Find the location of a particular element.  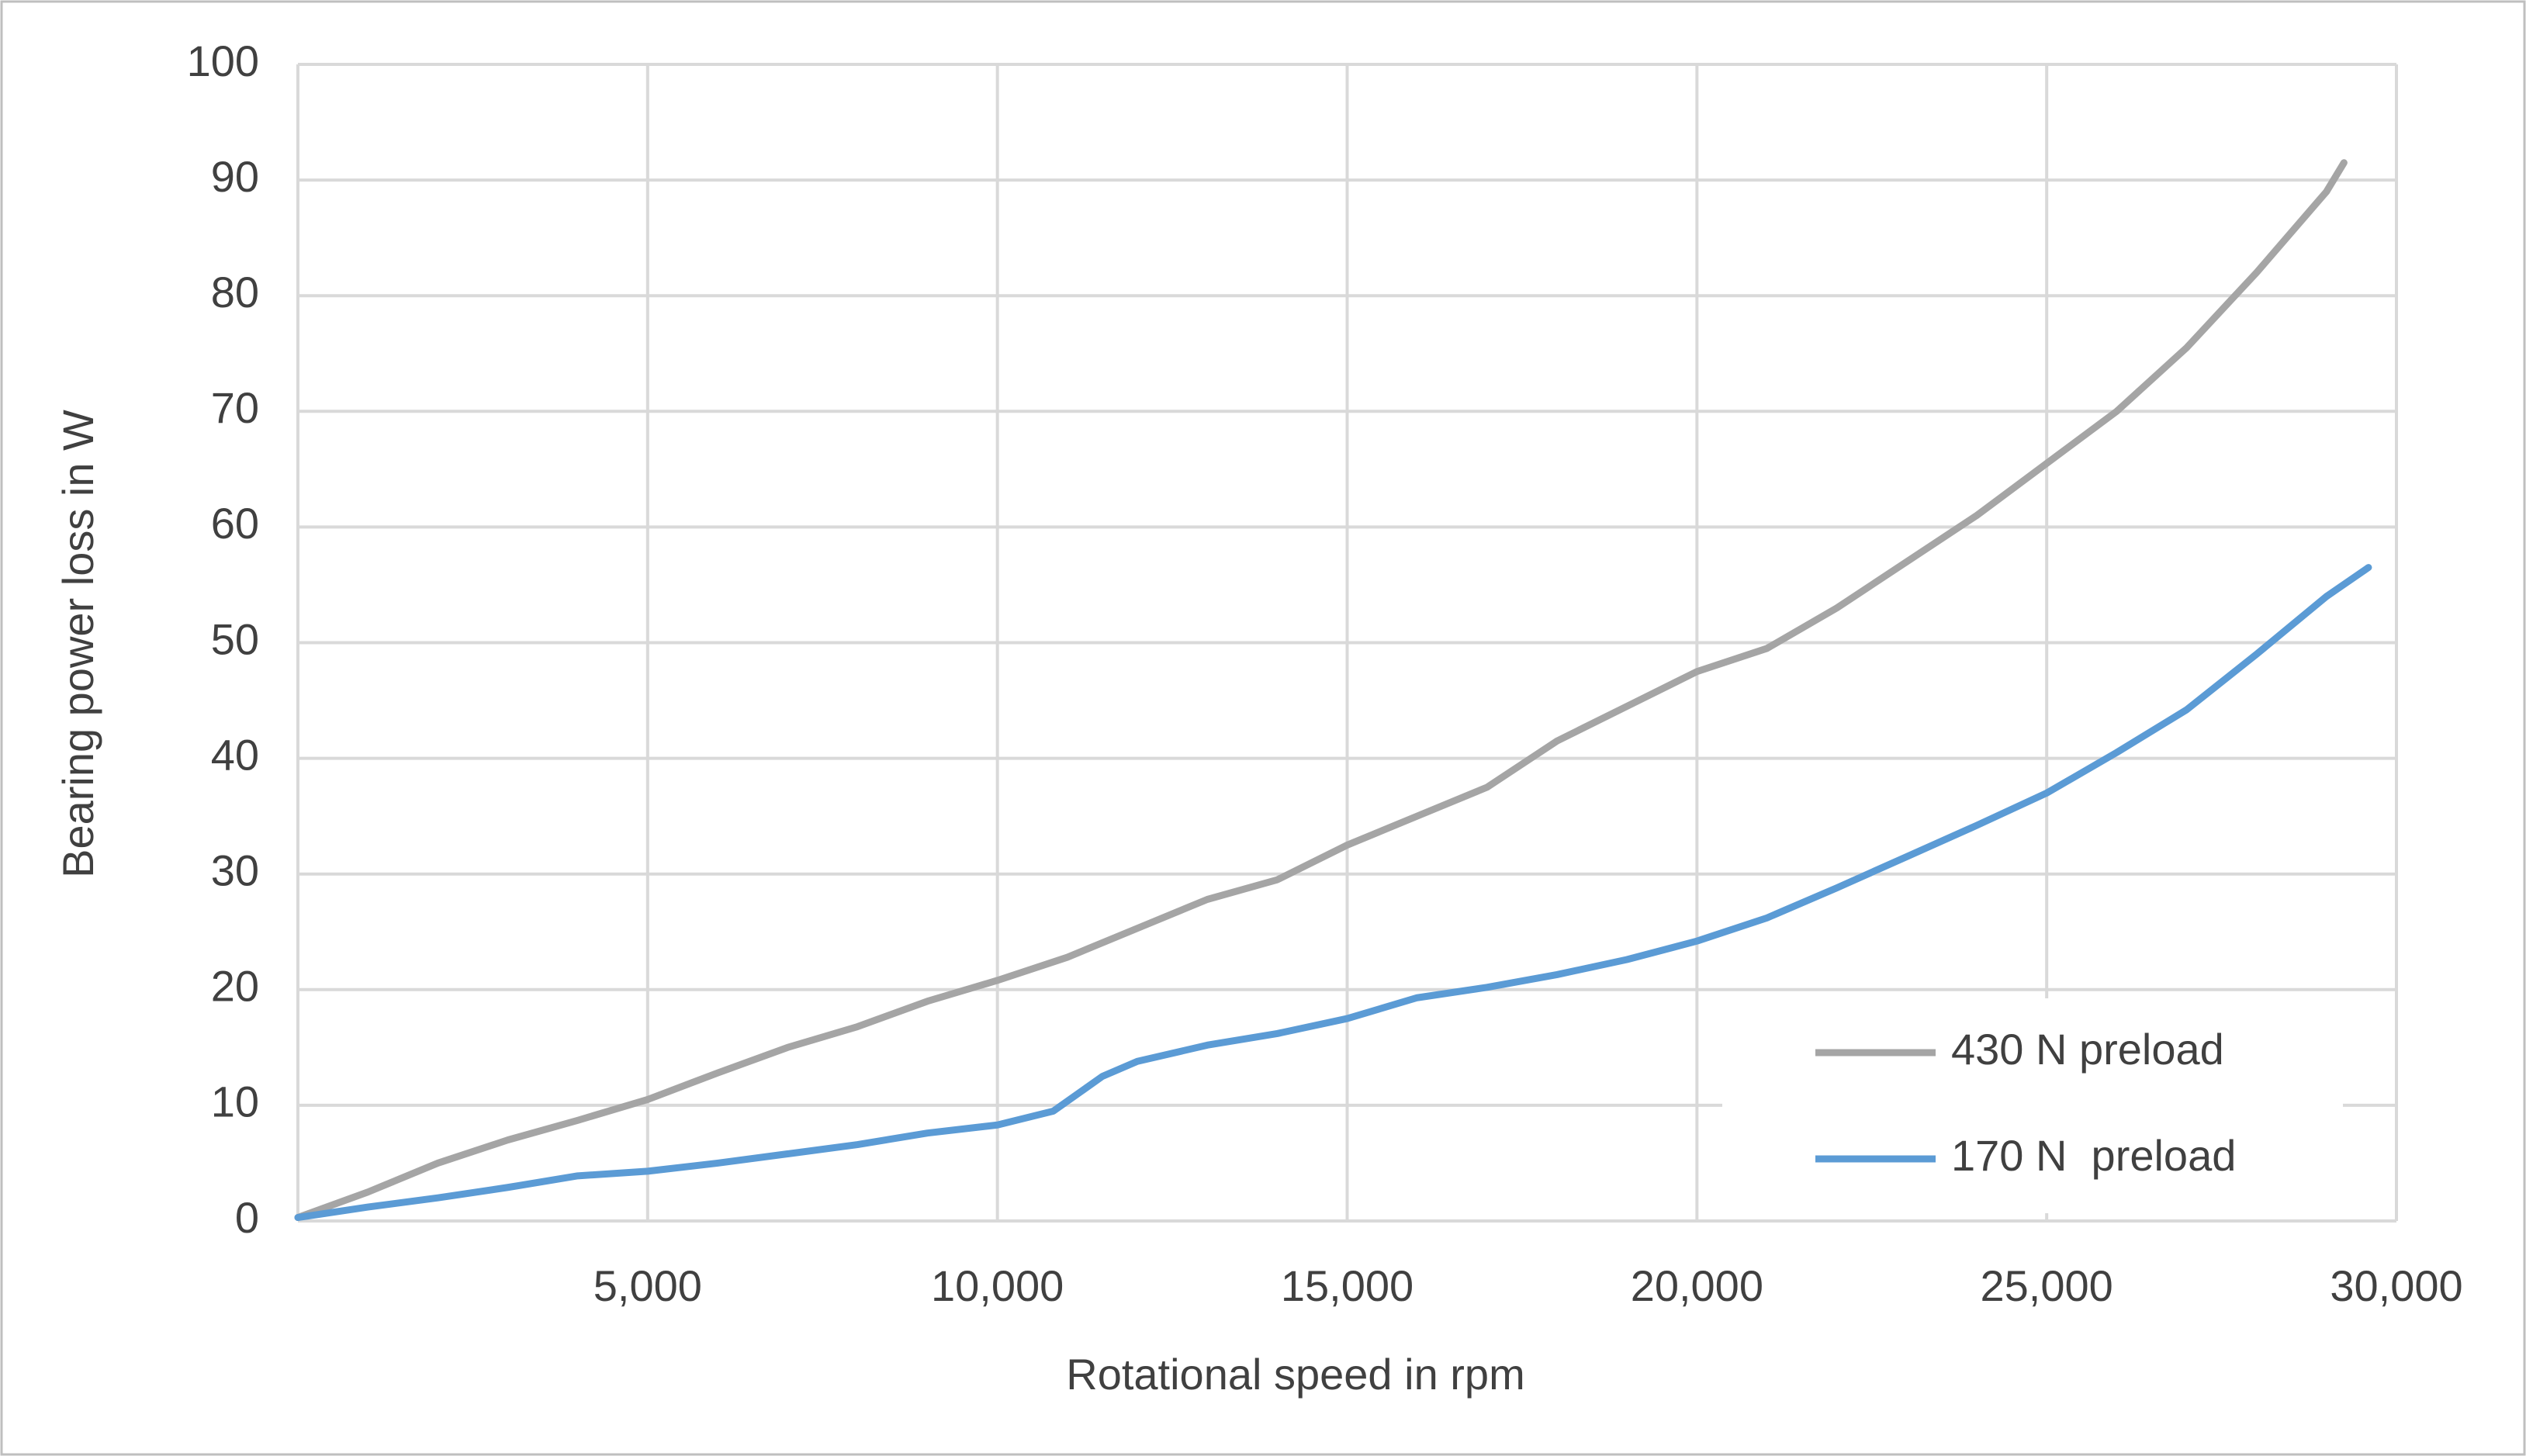

legend-label: 170 N preload is located at coordinates (2093, 1155).